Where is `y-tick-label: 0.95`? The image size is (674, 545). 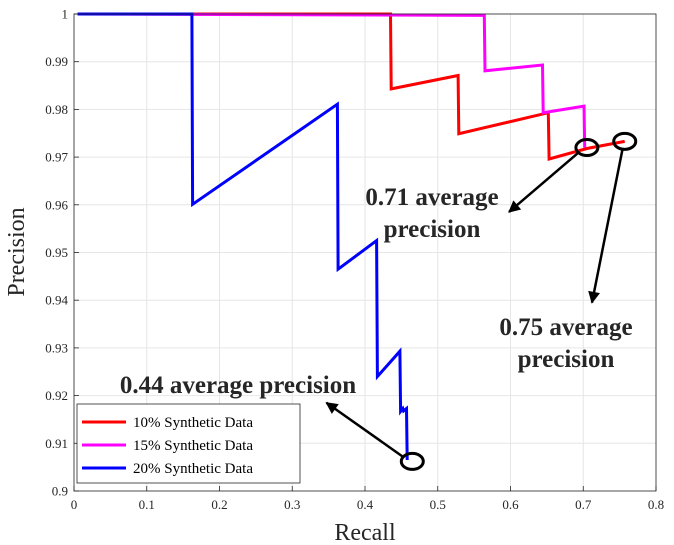 y-tick-label: 0.95 is located at coordinates (56, 252).